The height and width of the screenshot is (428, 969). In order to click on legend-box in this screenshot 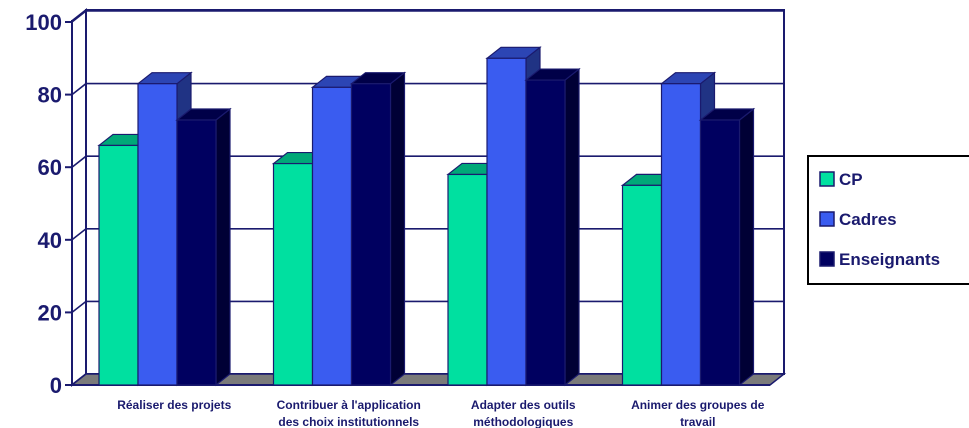, I will do `click(888, 220)`.